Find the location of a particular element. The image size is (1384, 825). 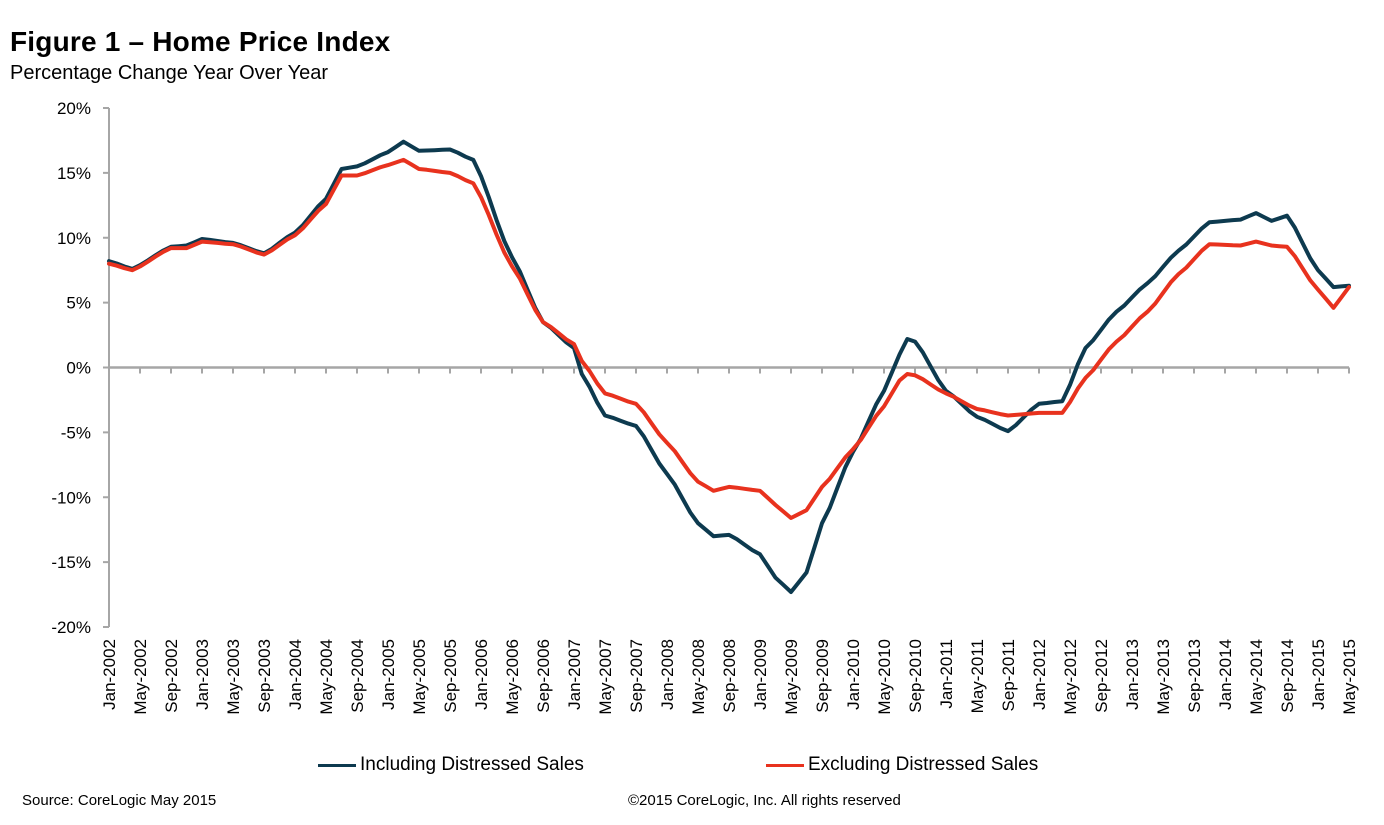

x-tick-label: May-2014 is located at coordinates (1256, 677).